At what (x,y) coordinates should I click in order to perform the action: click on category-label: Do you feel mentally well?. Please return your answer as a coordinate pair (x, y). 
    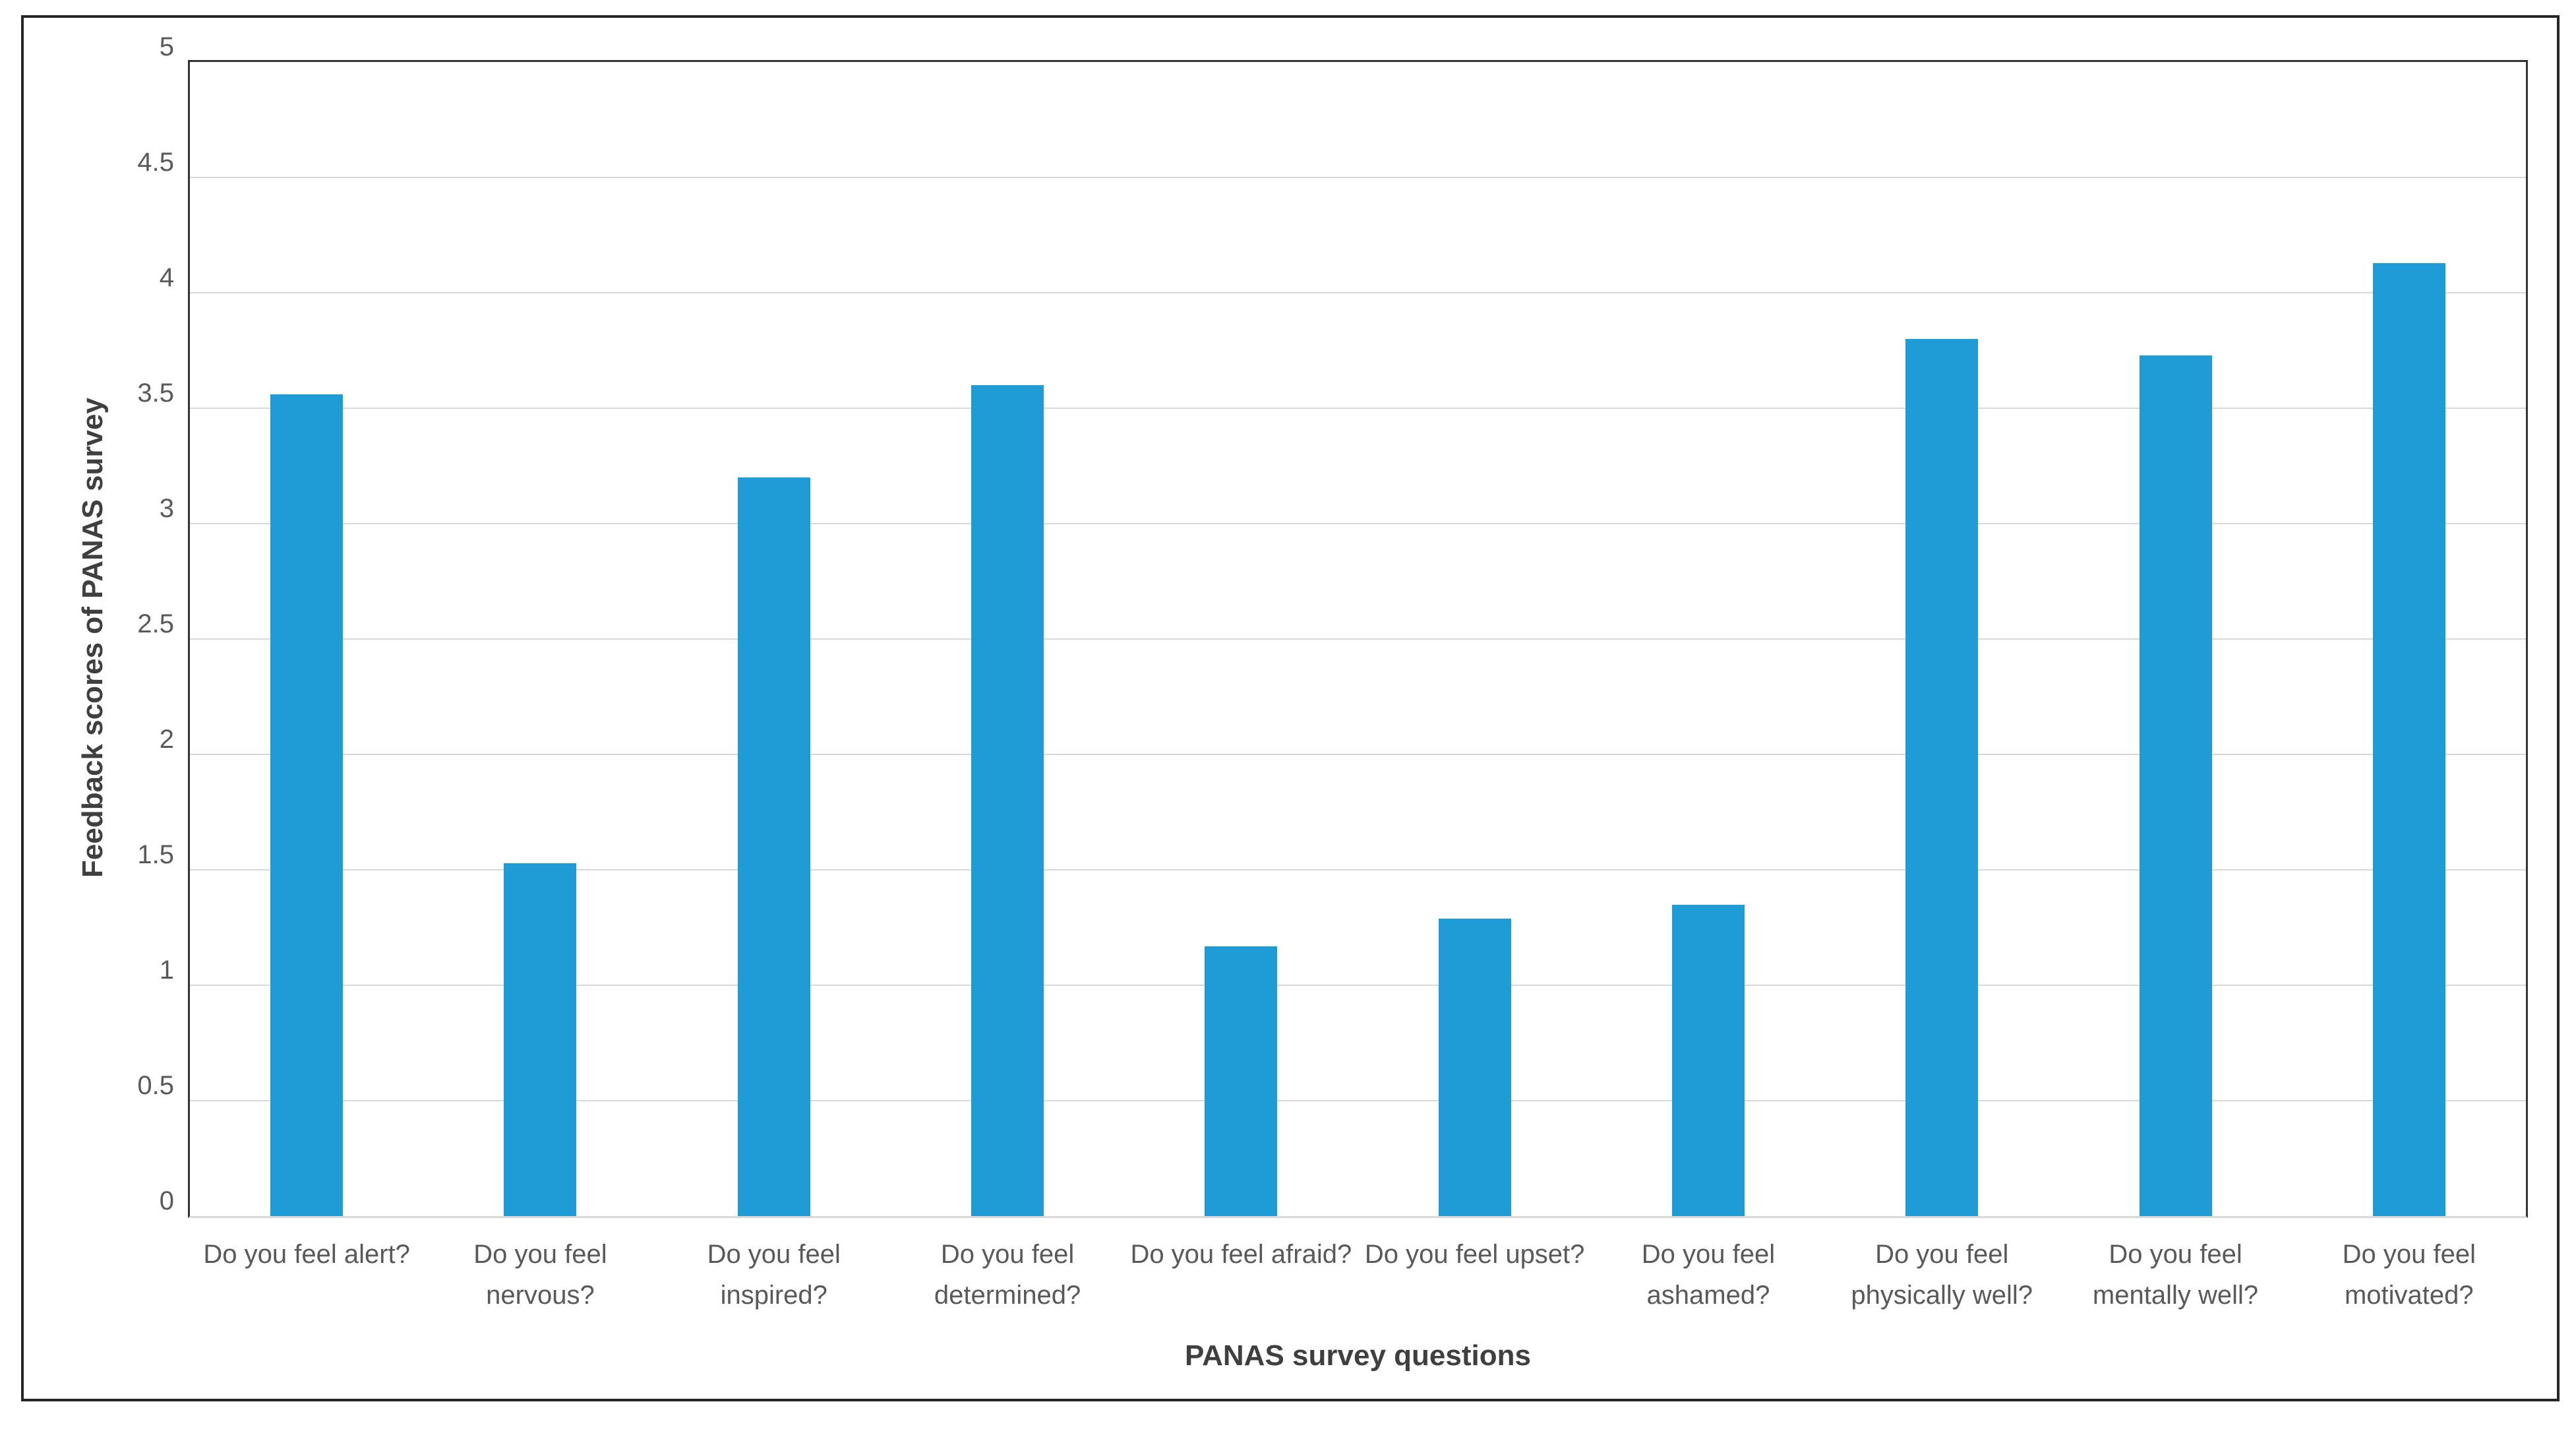
    Looking at the image, I should click on (2175, 1275).